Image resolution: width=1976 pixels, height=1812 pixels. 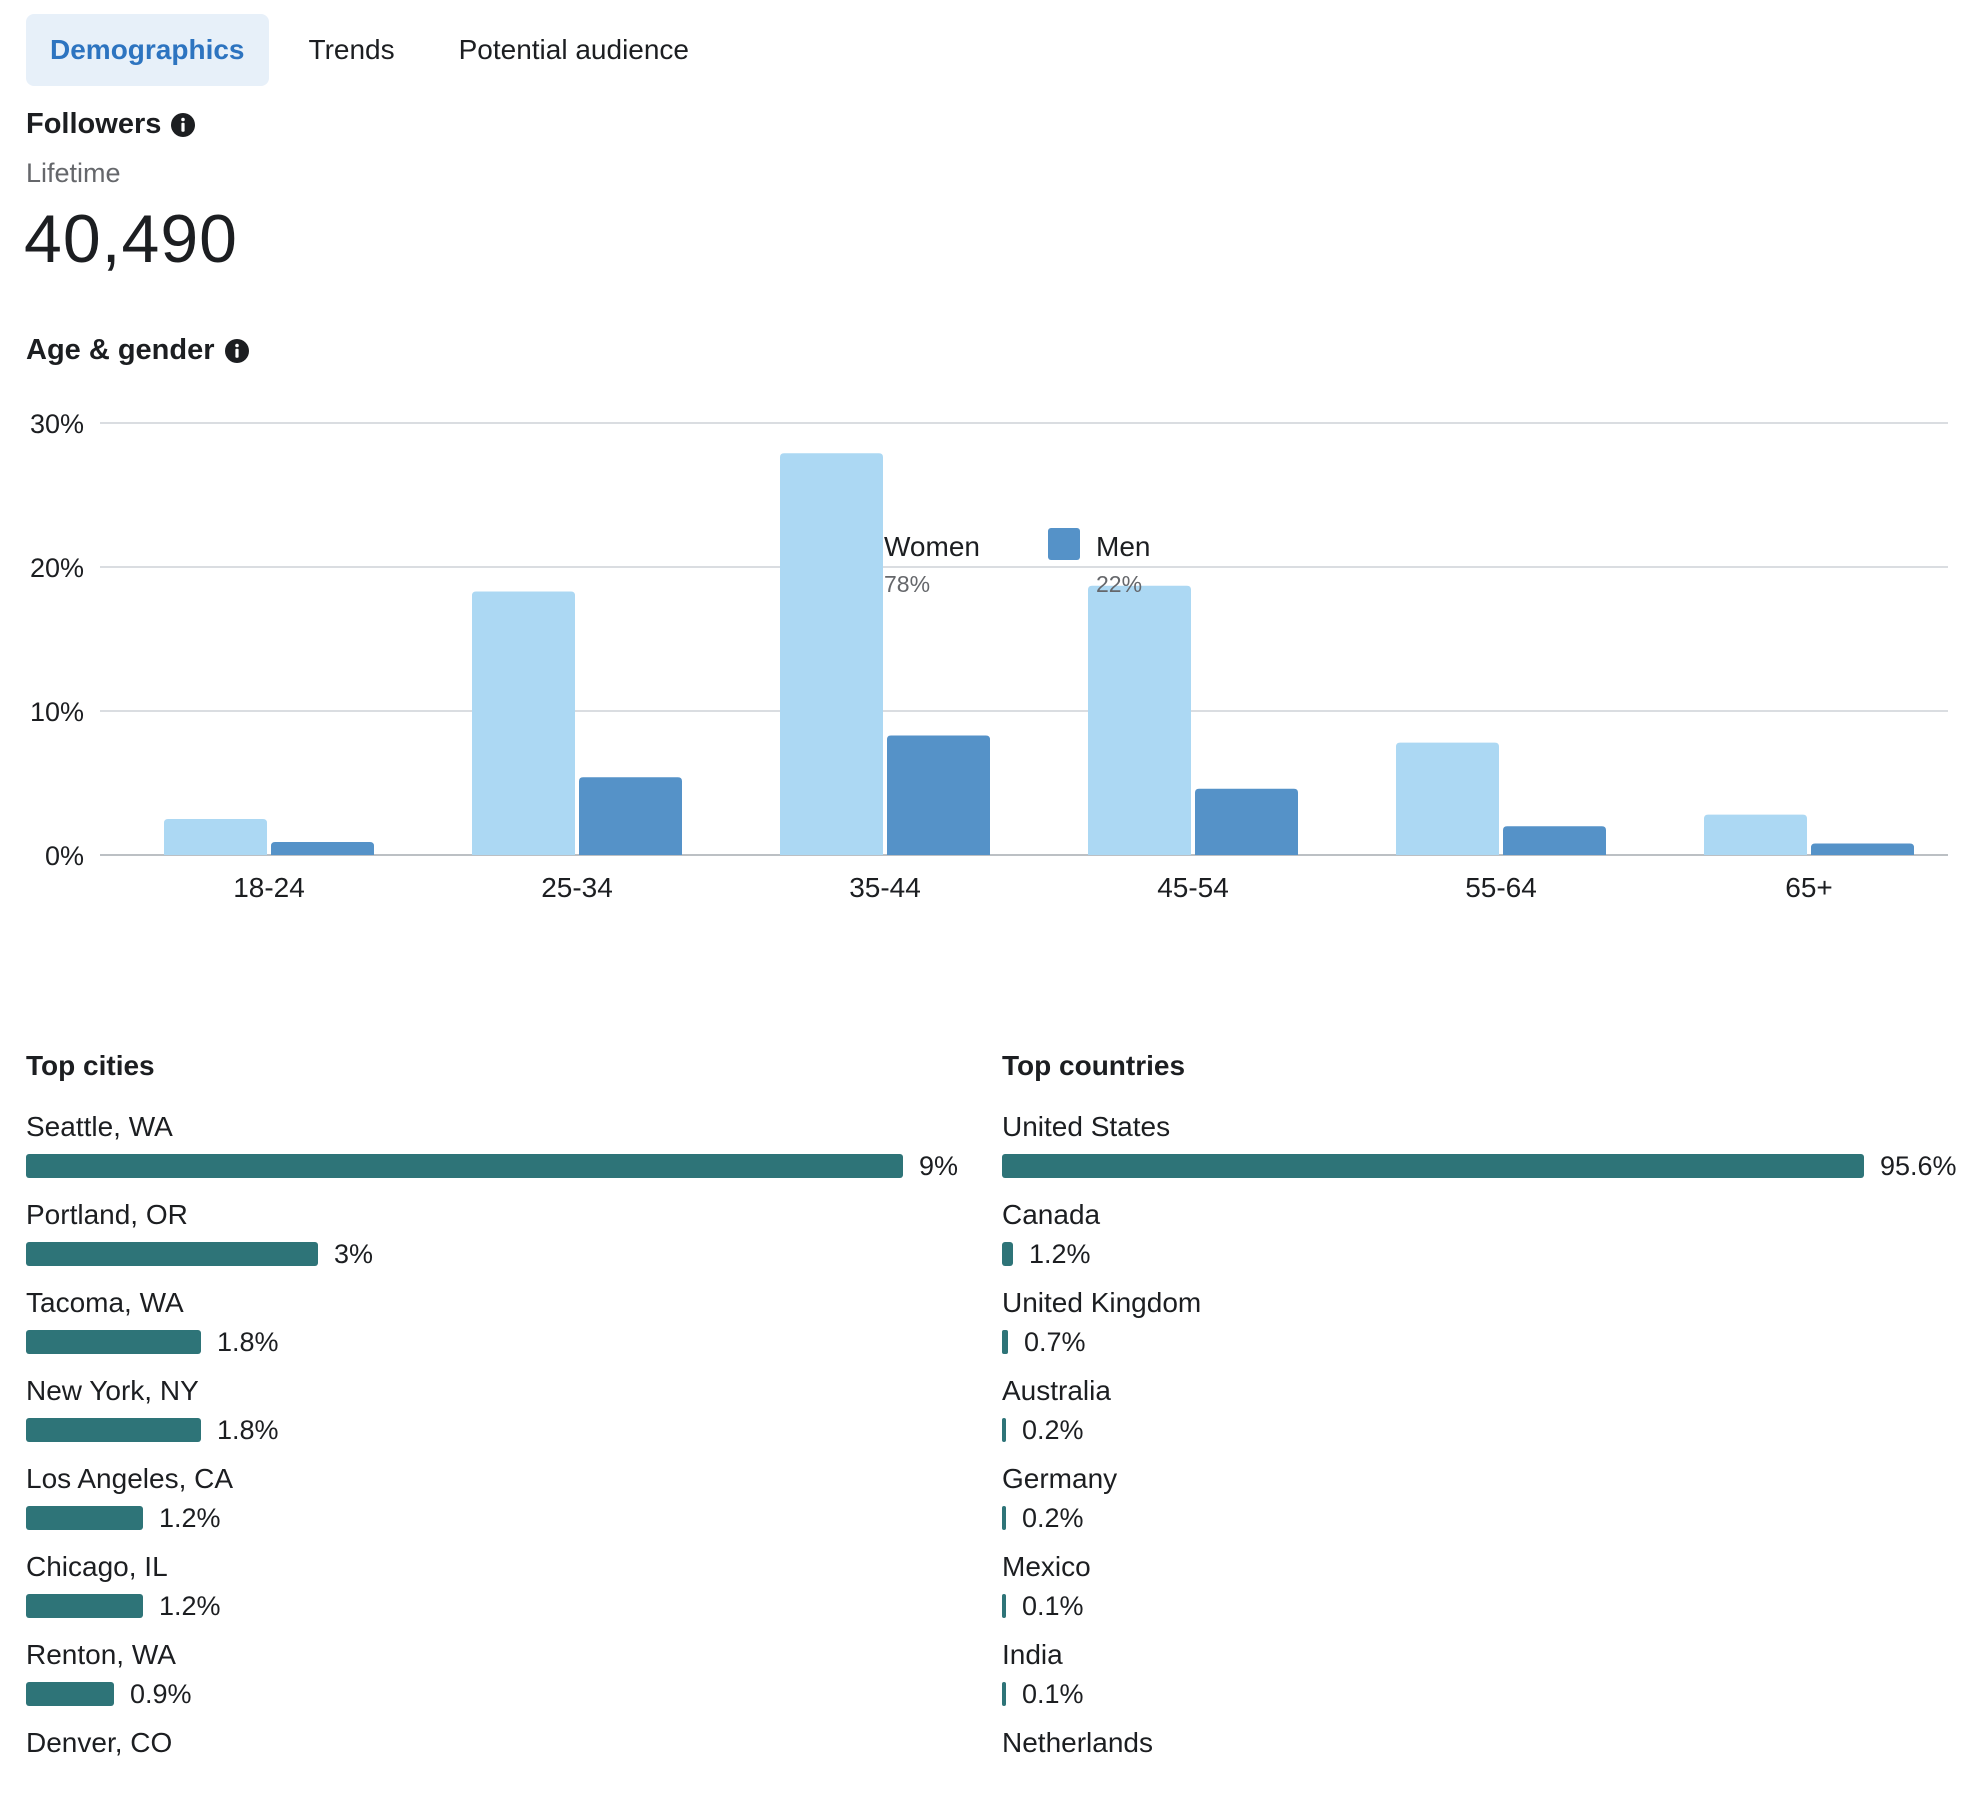 What do you see at coordinates (57, 424) in the screenshot?
I see `y-tick-label: 30%` at bounding box center [57, 424].